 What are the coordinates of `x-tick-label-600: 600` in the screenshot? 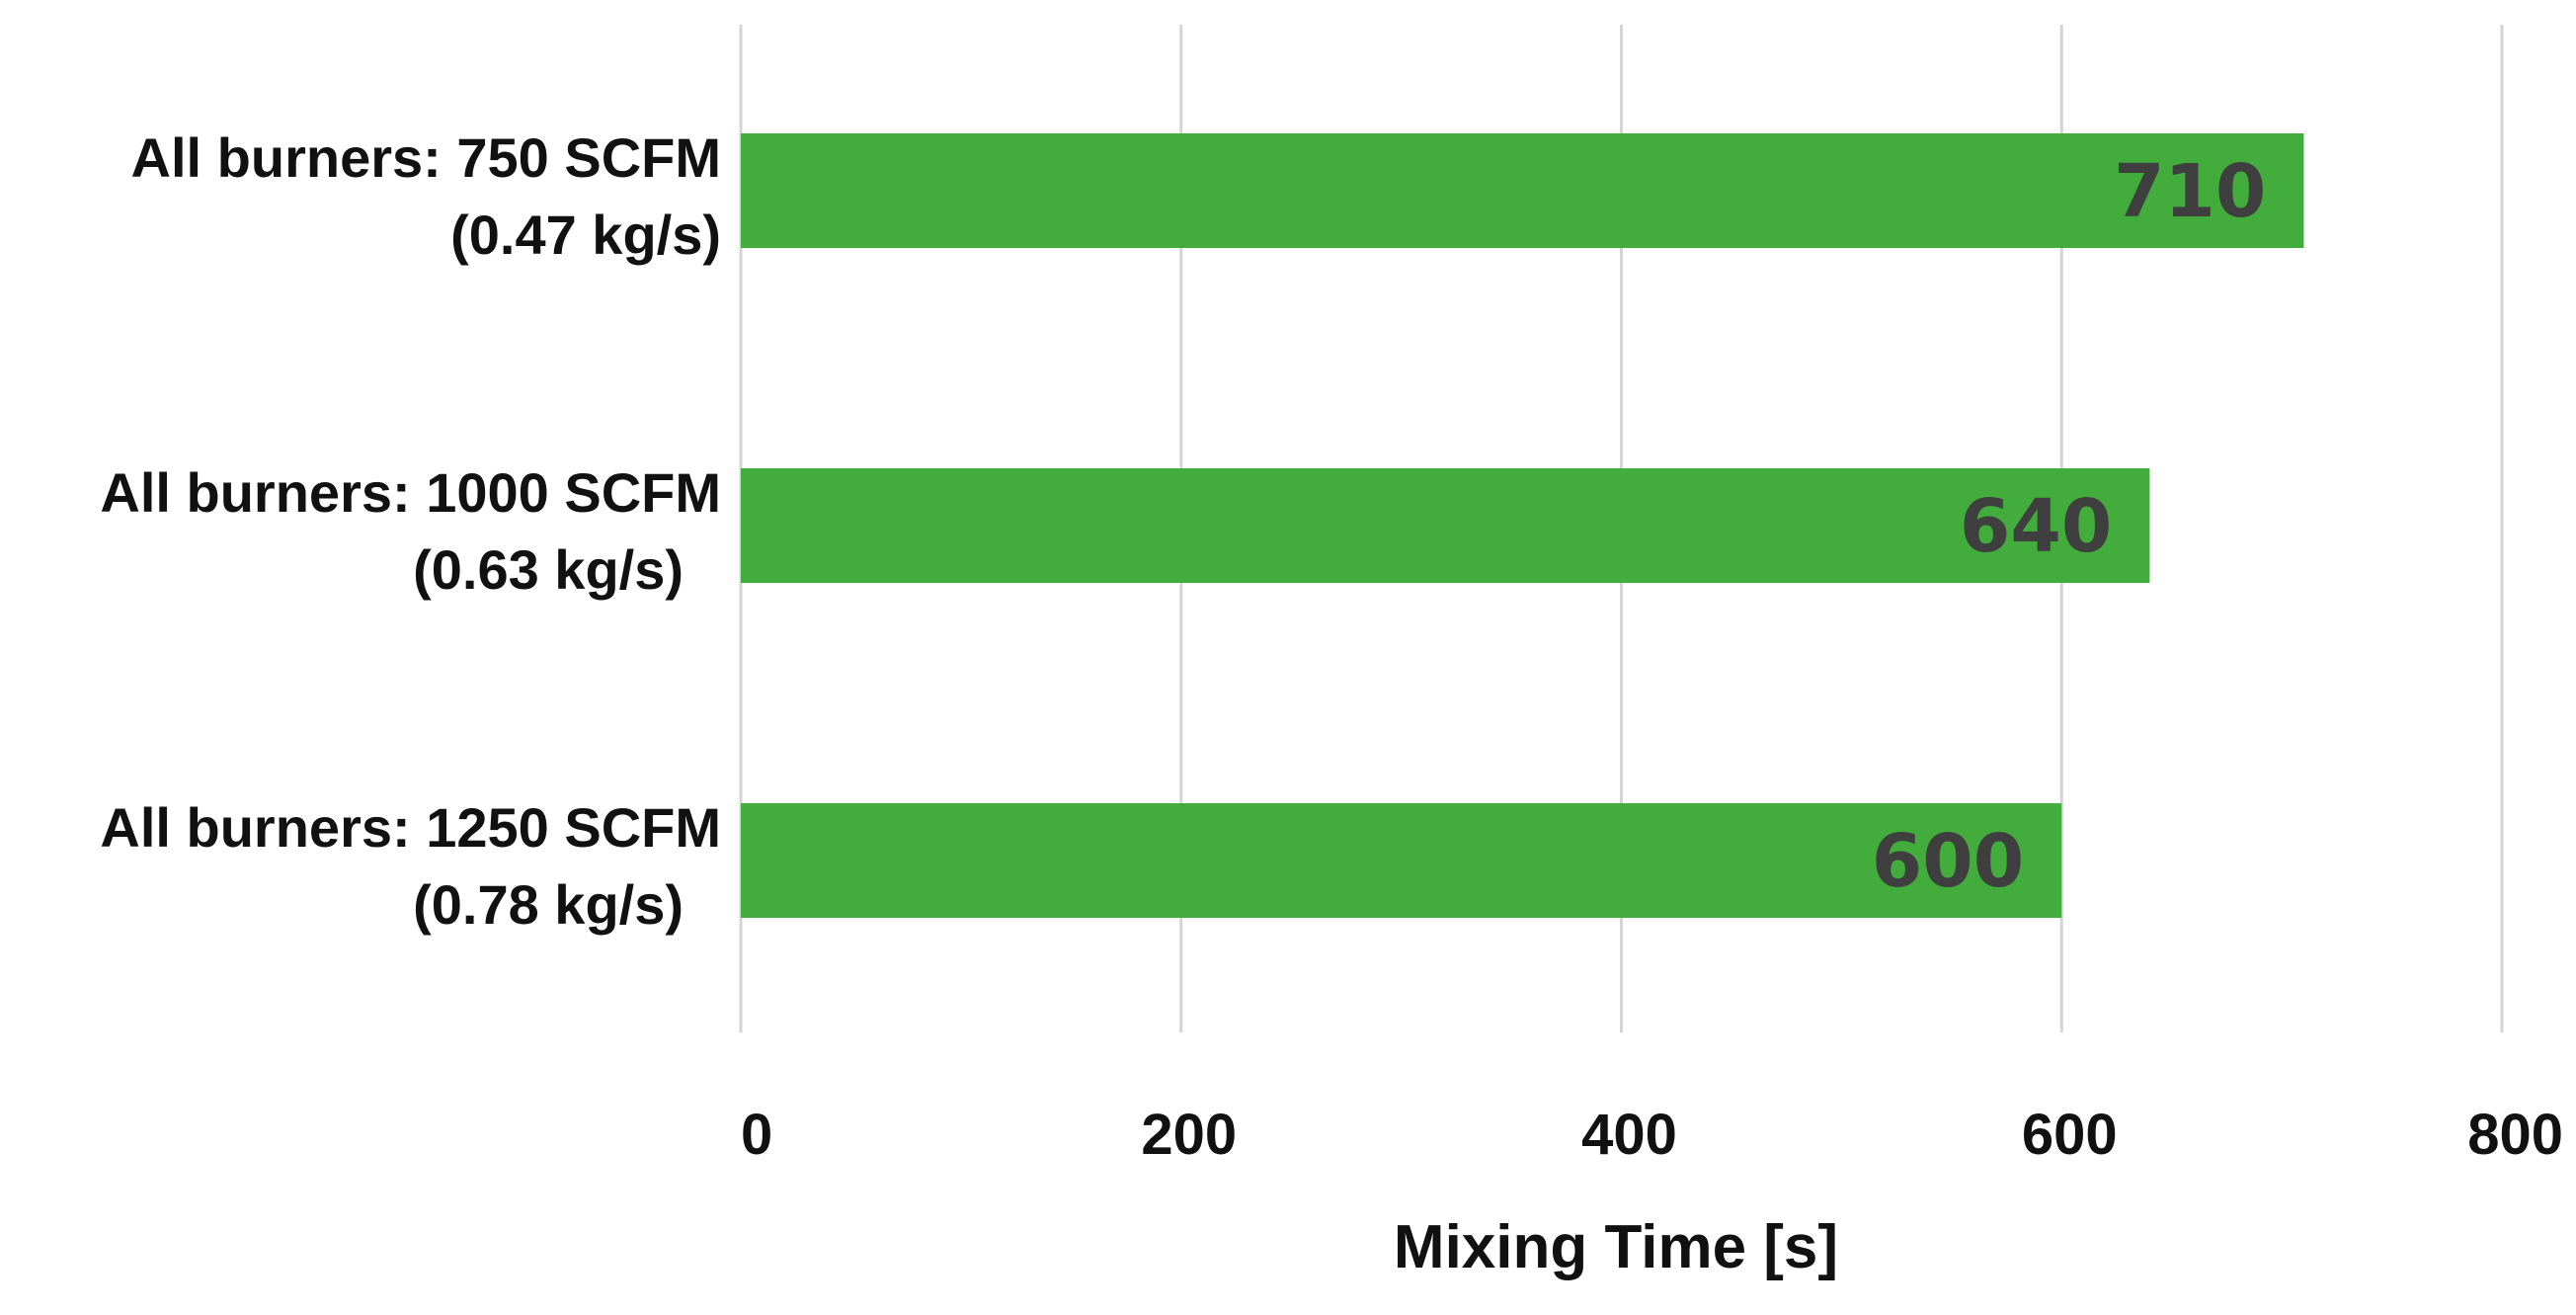 It's located at (2070, 1135).